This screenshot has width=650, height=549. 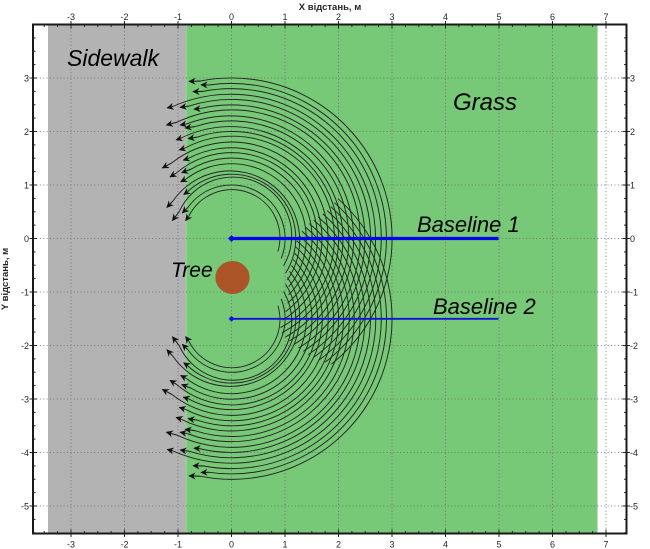 What do you see at coordinates (484, 306) in the screenshot?
I see `svg-text: Baseline 2` at bounding box center [484, 306].